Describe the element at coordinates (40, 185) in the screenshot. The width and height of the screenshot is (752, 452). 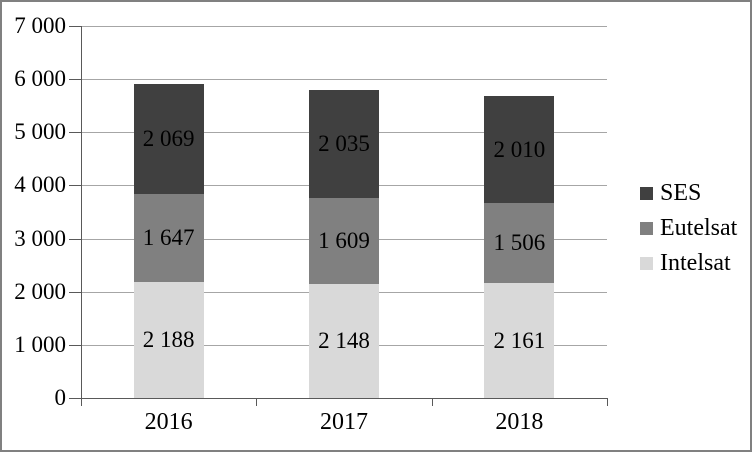
I see `y-axis-tick-label: 4 000` at that location.